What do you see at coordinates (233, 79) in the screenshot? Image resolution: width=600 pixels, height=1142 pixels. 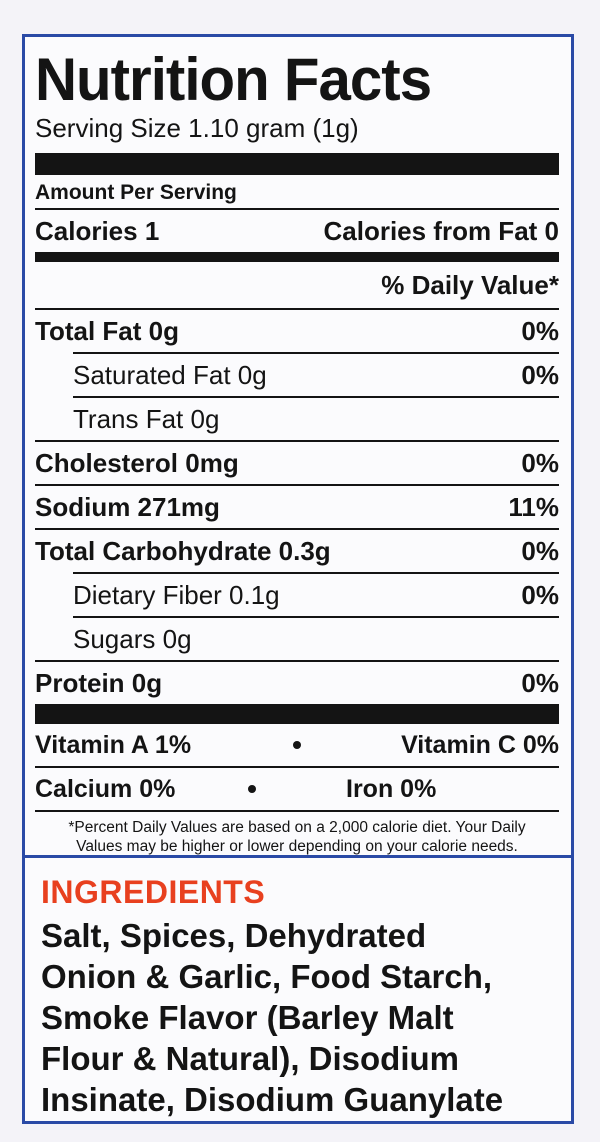 I see `nutrition-facts-title: Nutrition Facts` at bounding box center [233, 79].